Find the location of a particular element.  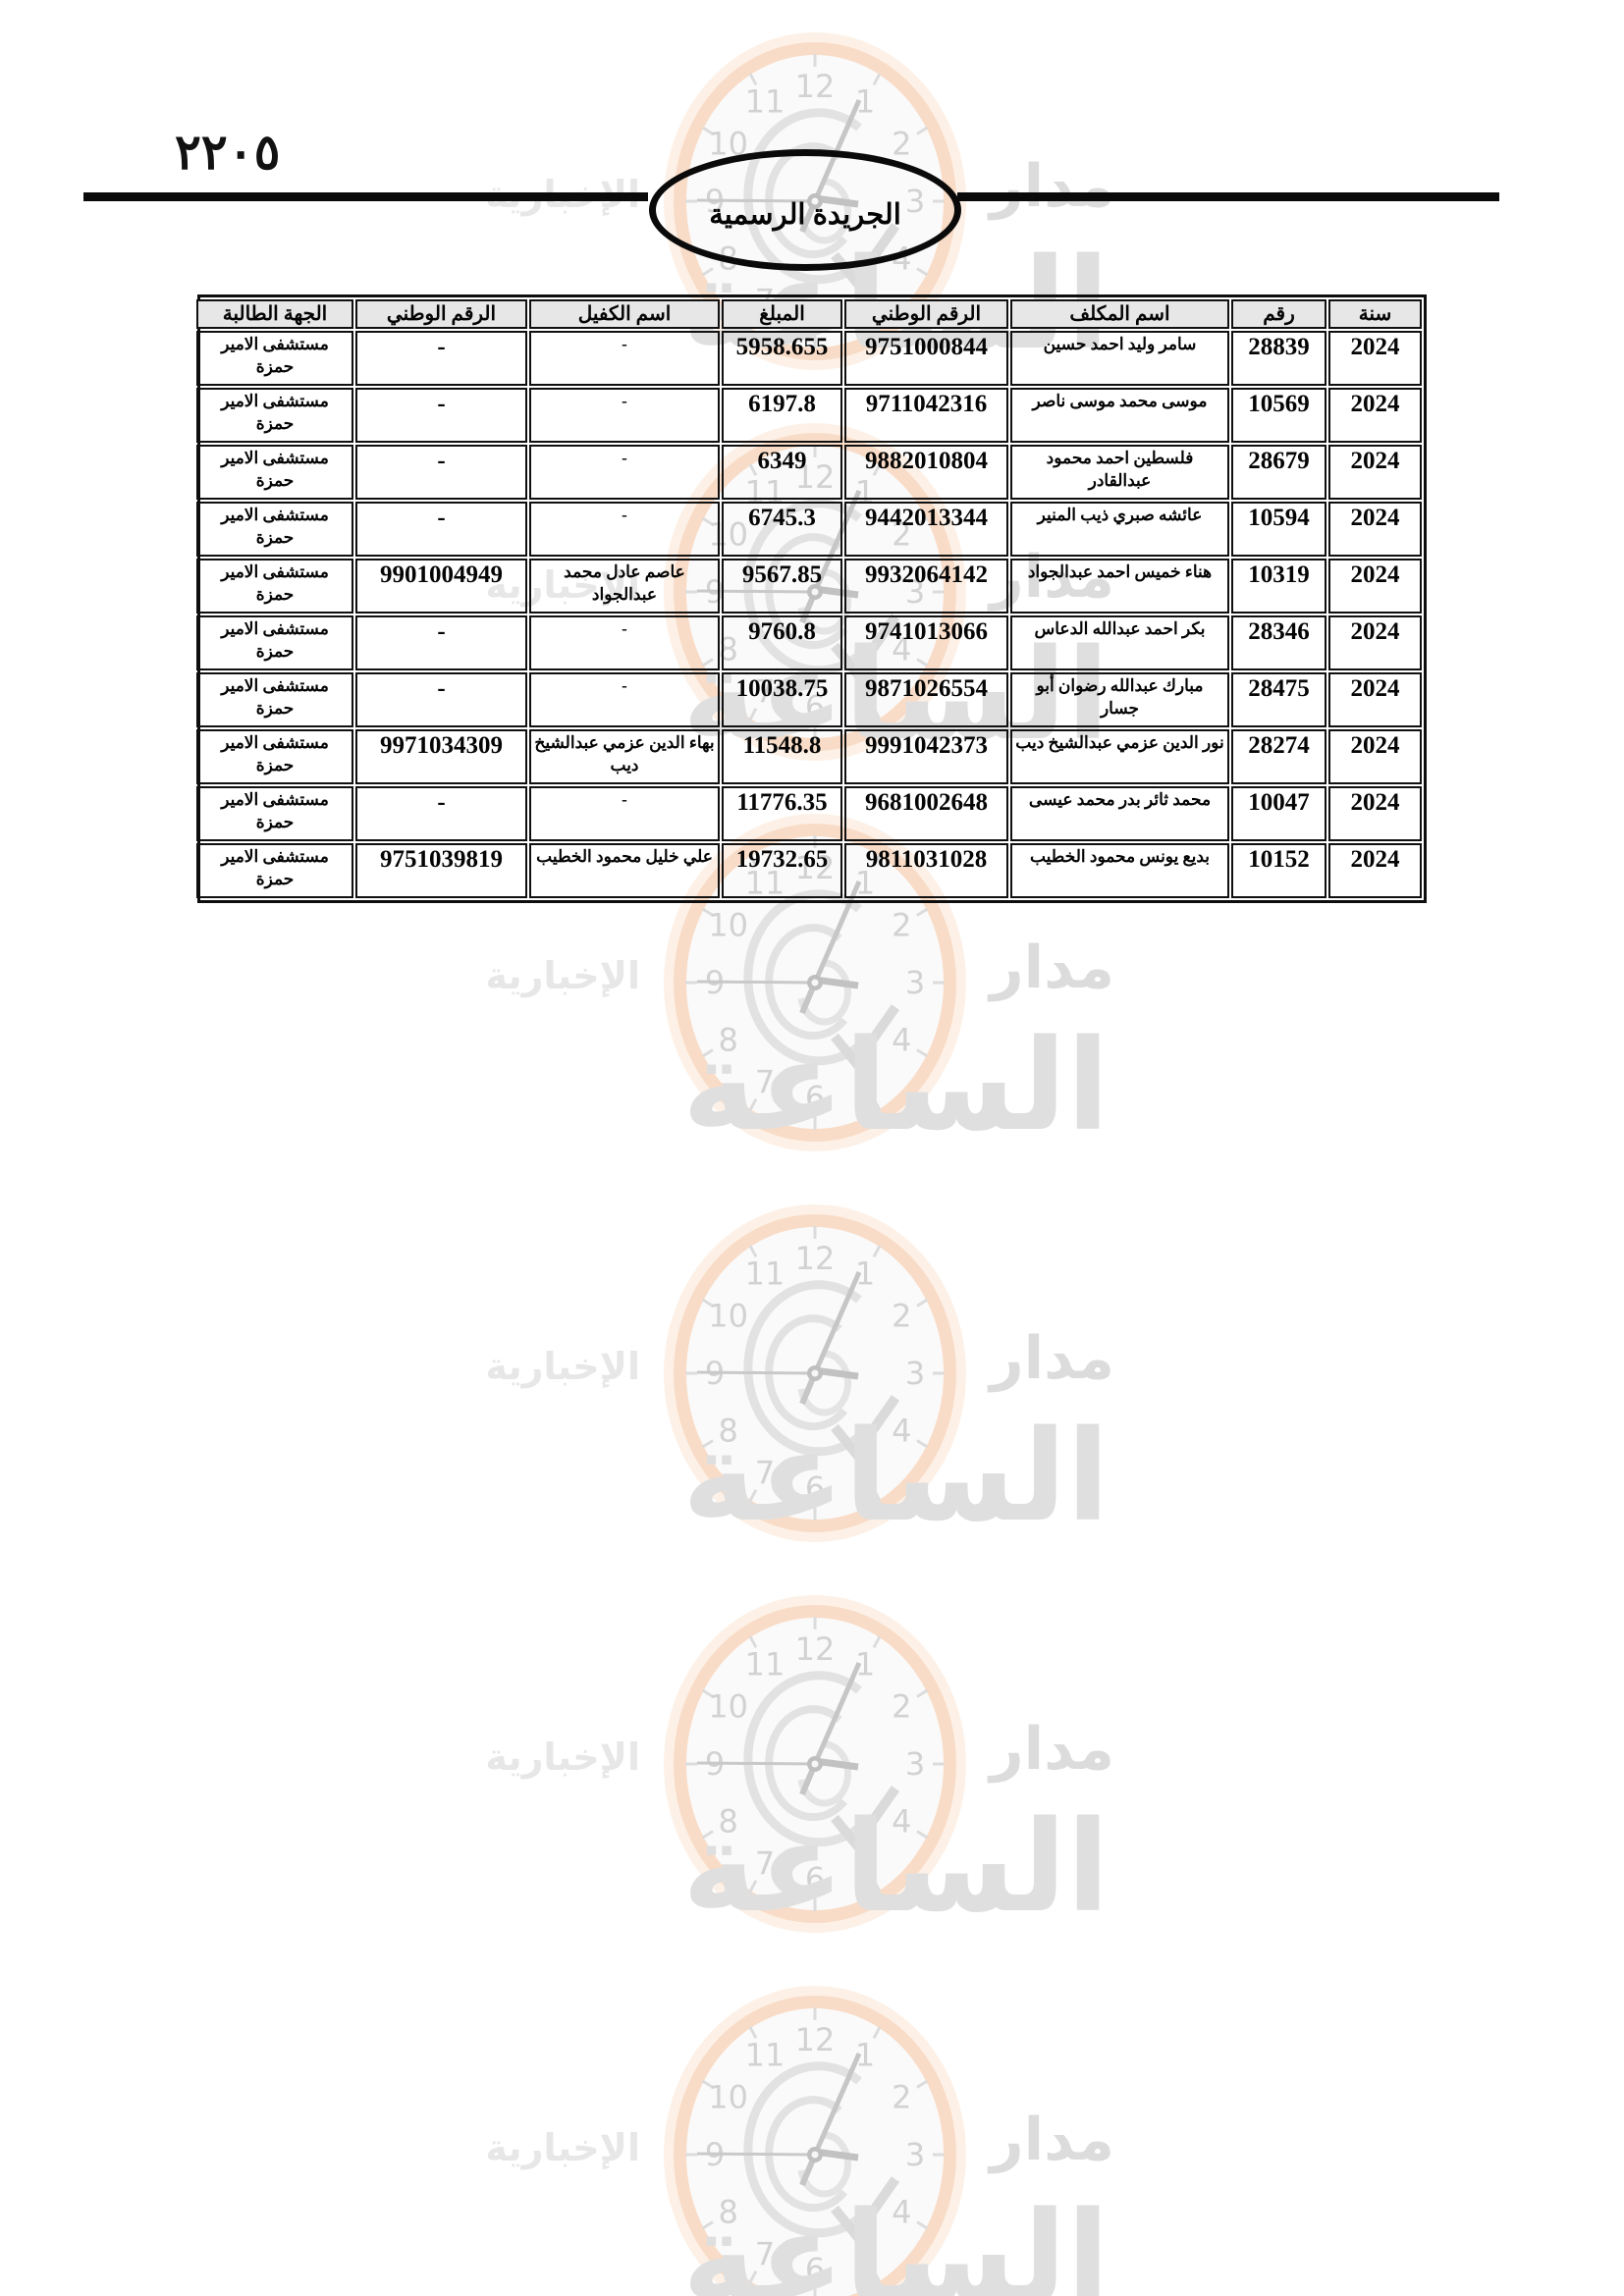

table-cell: 19732.65 is located at coordinates (782, 871).